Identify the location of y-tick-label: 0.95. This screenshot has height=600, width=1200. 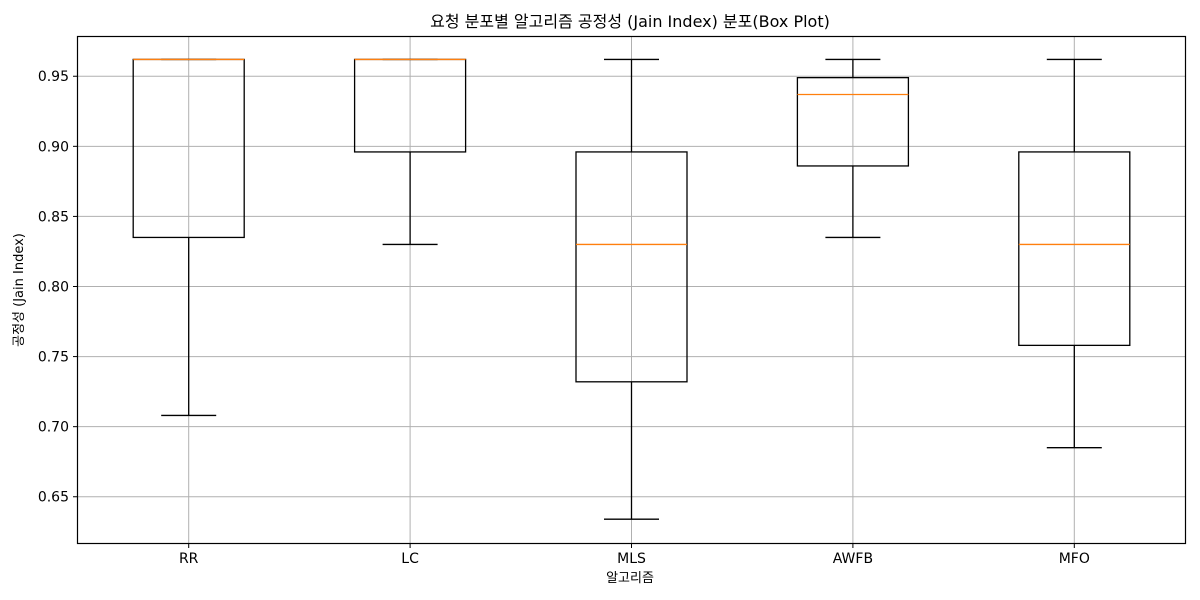
(53, 77).